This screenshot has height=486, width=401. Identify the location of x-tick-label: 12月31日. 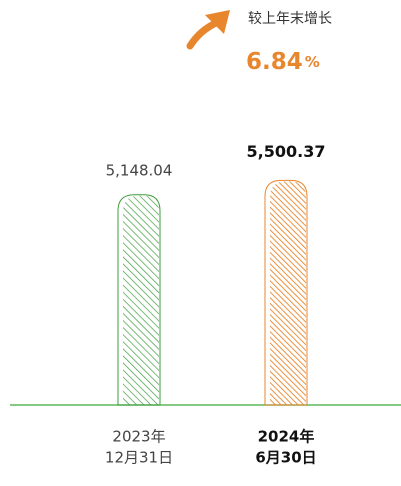
(139, 458).